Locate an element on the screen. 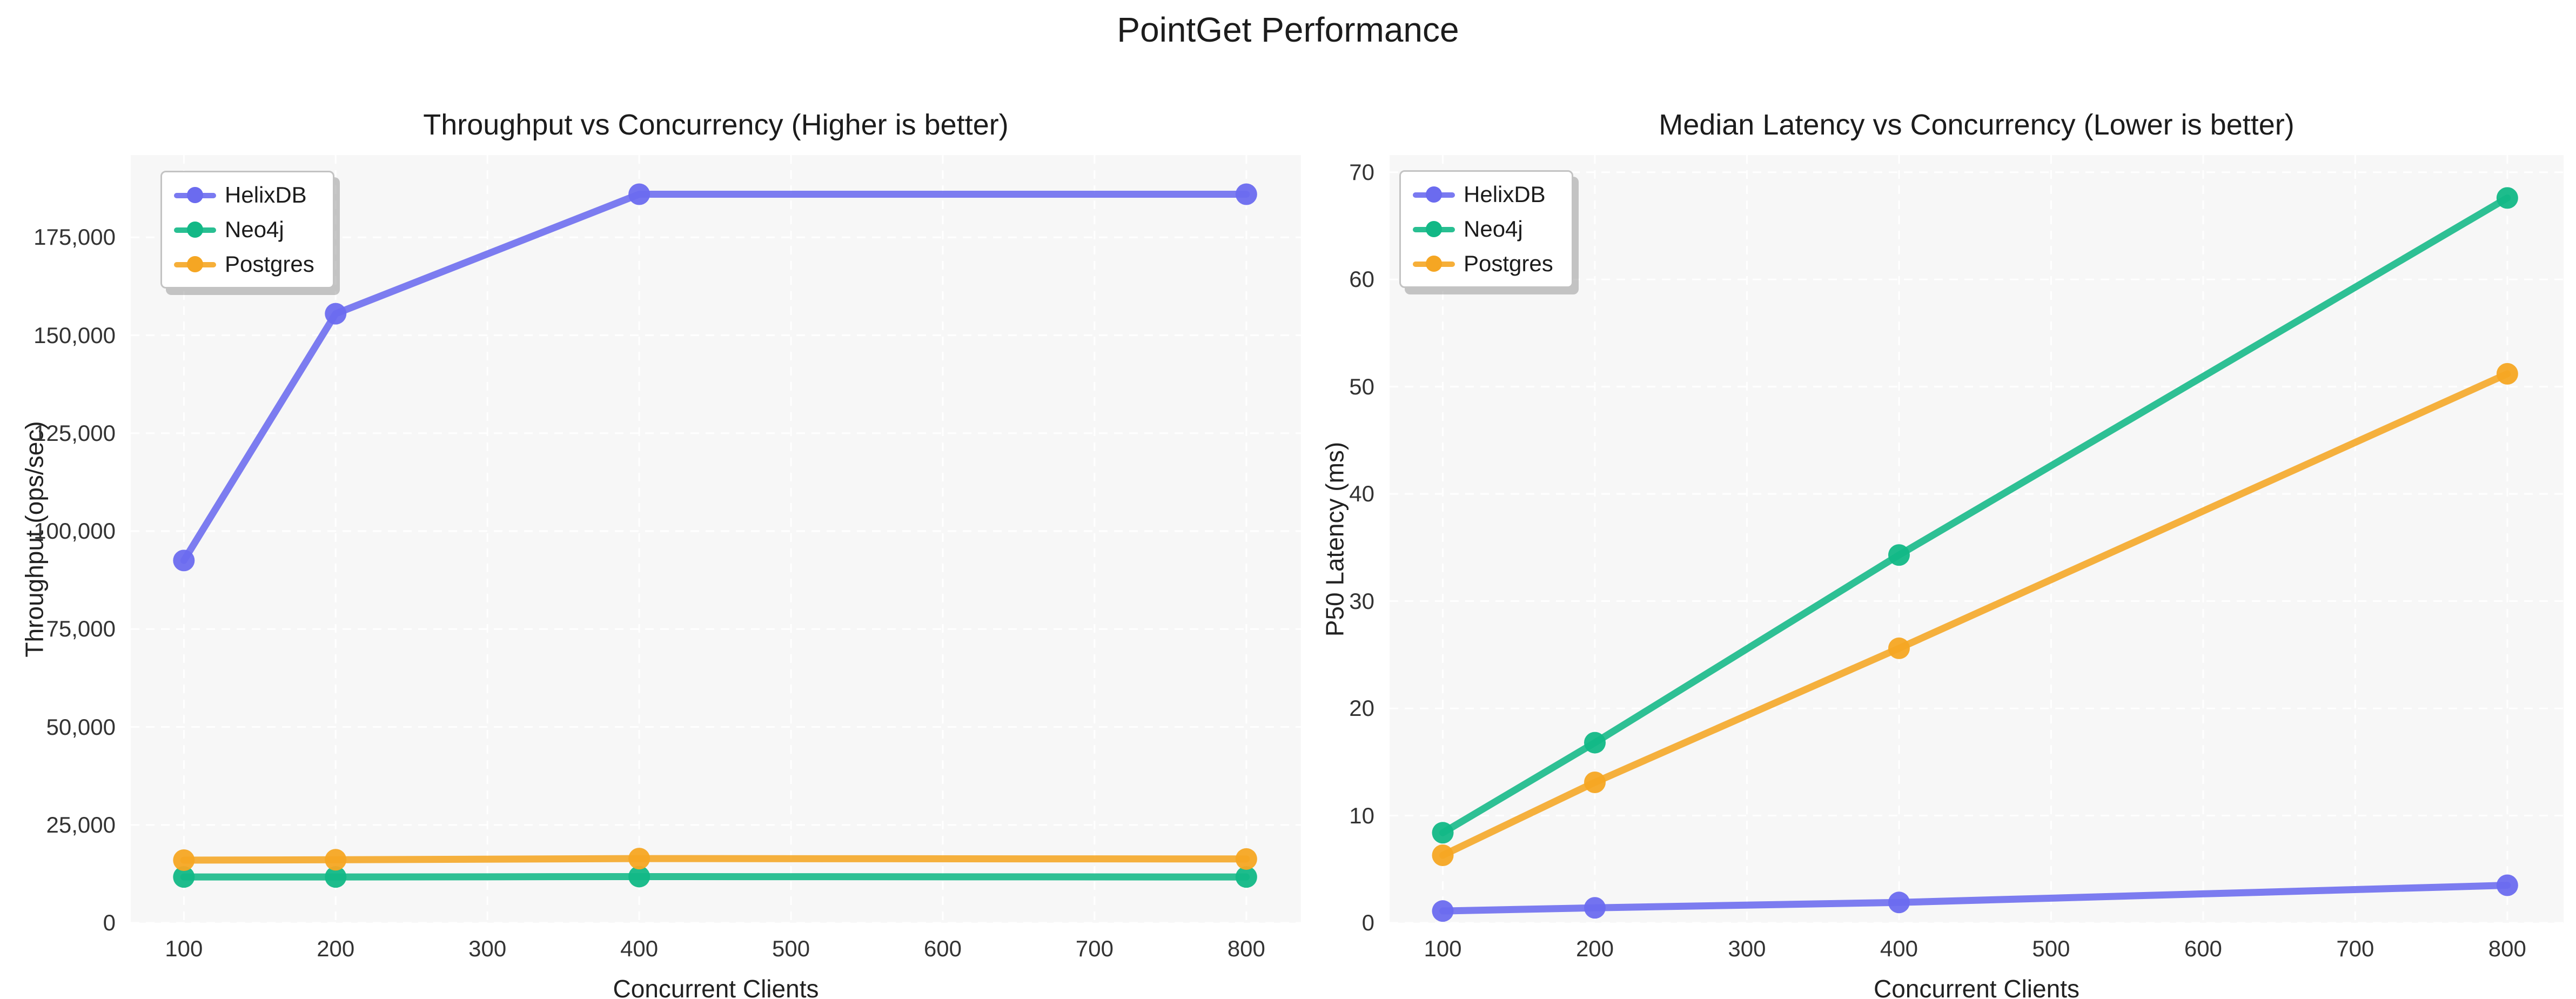  figure-title: PointGet Performance is located at coordinates (1288, 29).